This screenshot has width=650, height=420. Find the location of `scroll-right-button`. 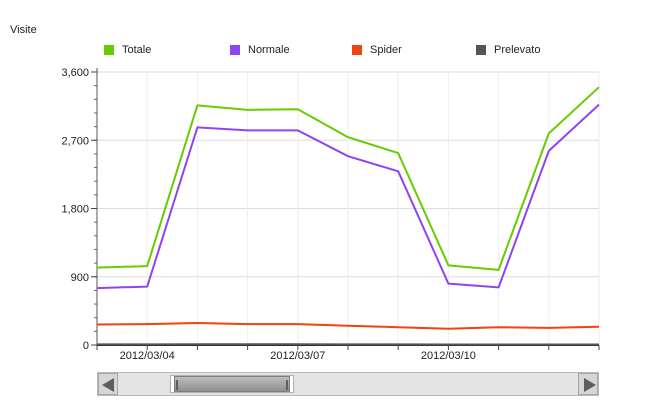

scroll-right-button is located at coordinates (588, 384).